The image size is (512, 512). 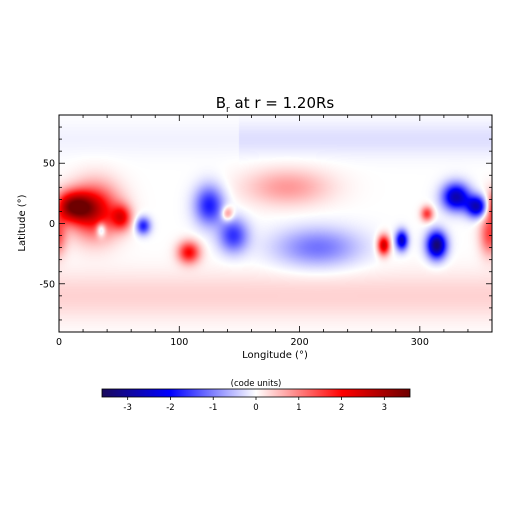 What do you see at coordinates (22, 222) in the screenshot?
I see `y-axis-label: Latitude (°)` at bounding box center [22, 222].